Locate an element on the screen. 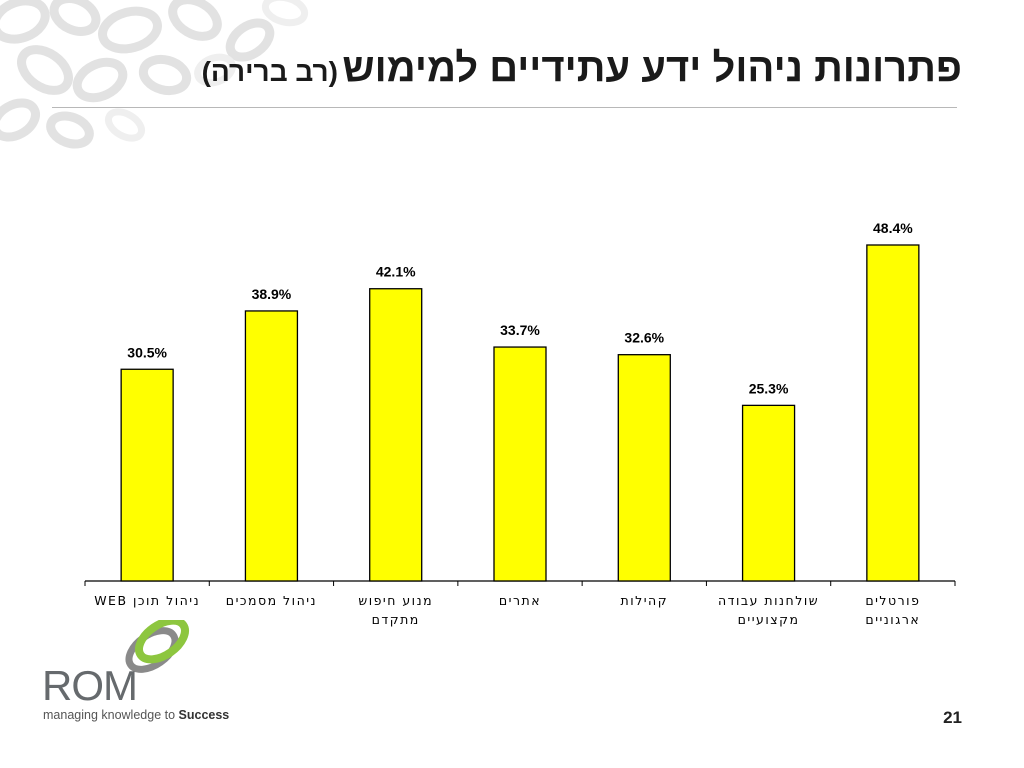  logo-tagline-bold: Success is located at coordinates (204, 715).